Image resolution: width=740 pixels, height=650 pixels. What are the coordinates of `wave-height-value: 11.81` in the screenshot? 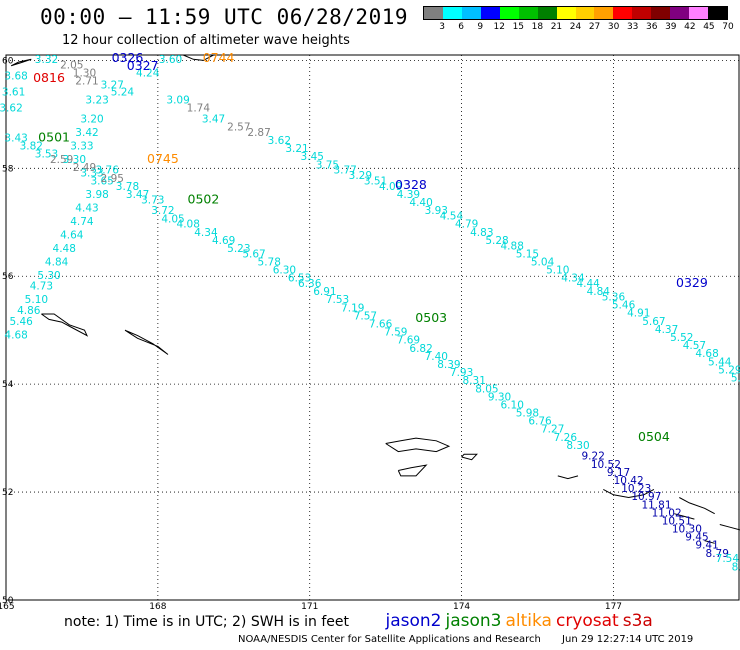 It's located at (656, 505).